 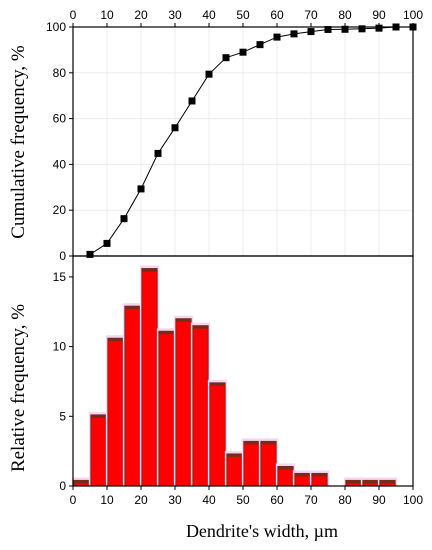 I want to click on top-ytick-label-2: 40, so click(x=60, y=164).